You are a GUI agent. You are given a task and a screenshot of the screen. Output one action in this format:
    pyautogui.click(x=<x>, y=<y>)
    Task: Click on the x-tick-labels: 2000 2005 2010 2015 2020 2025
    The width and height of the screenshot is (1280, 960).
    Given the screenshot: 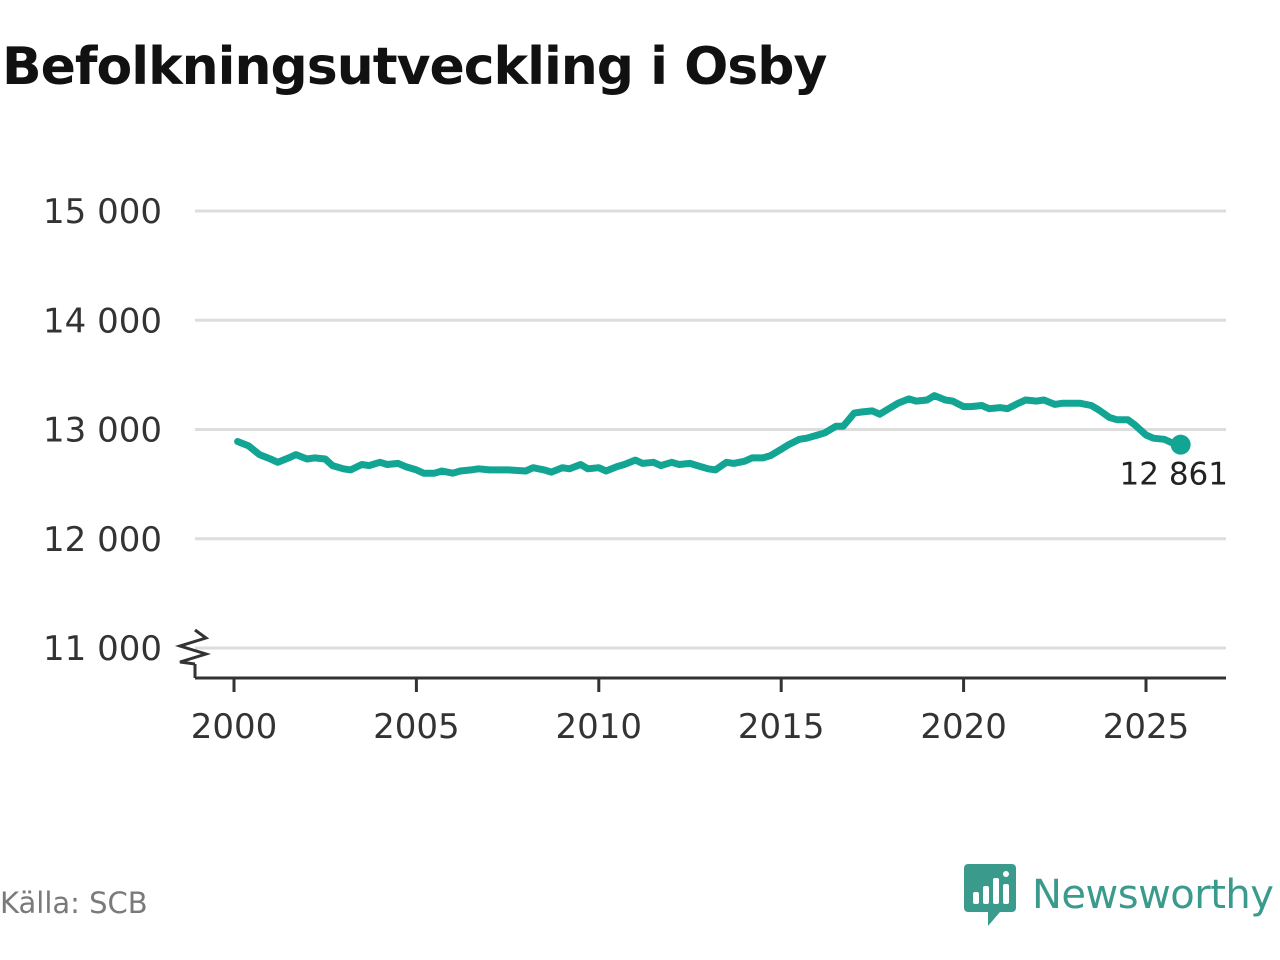 What is the action you would take?
    pyautogui.click(x=690, y=727)
    